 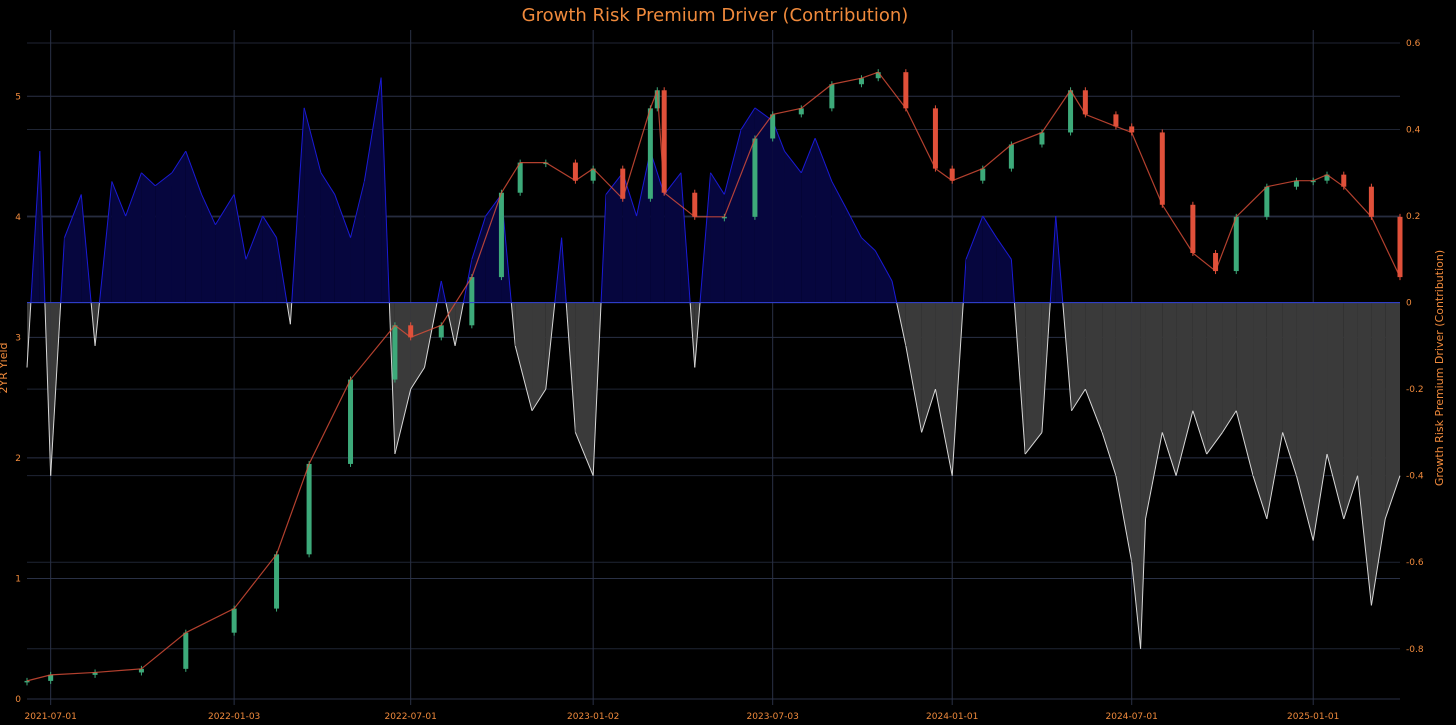 I want to click on x-tick-label: 2023-07-03, so click(x=773, y=717).